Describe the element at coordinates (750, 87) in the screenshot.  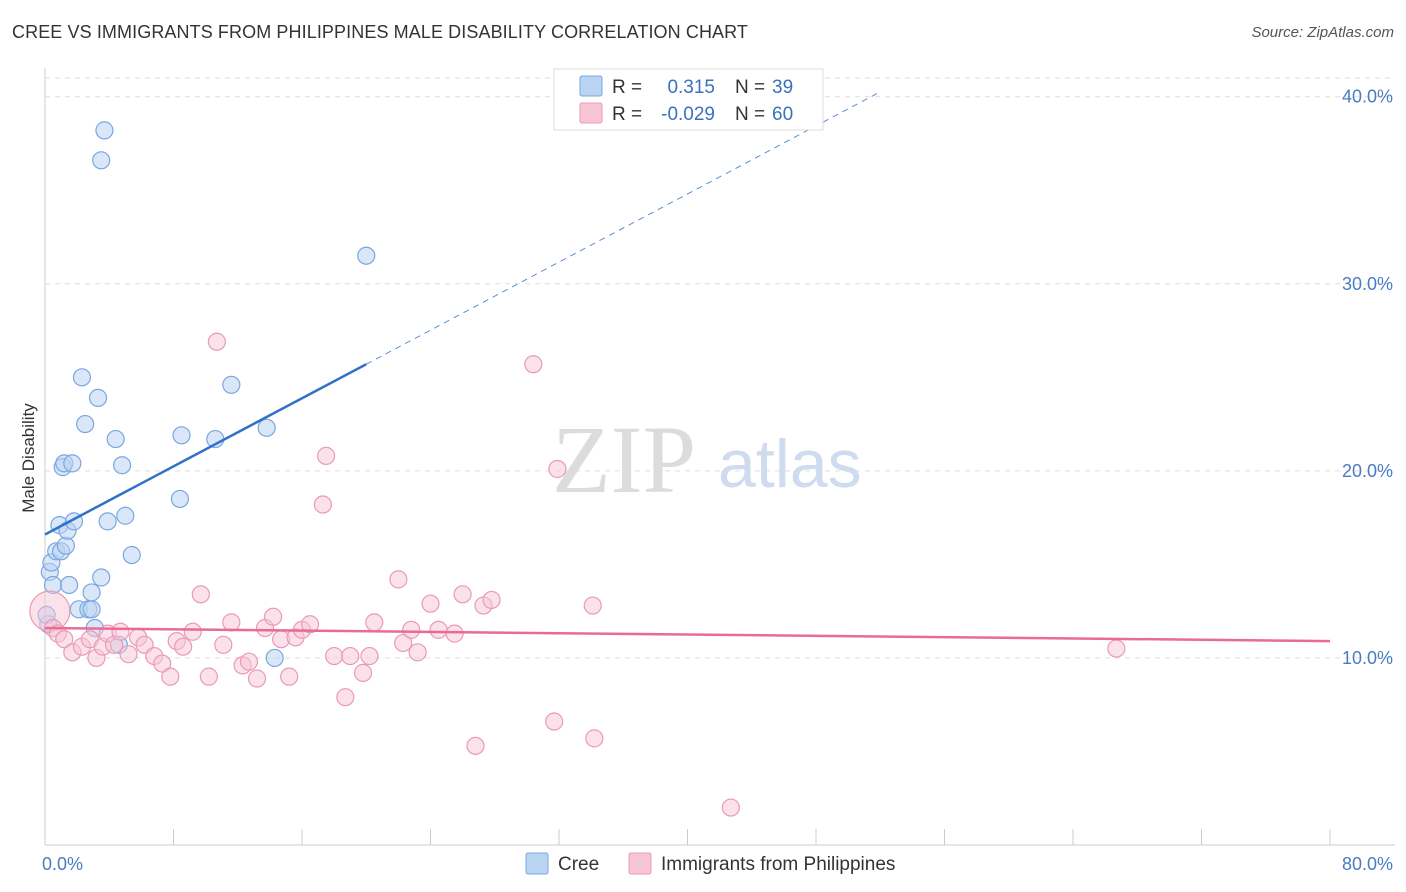
I see `legend-cree-n-label: N =` at that location.